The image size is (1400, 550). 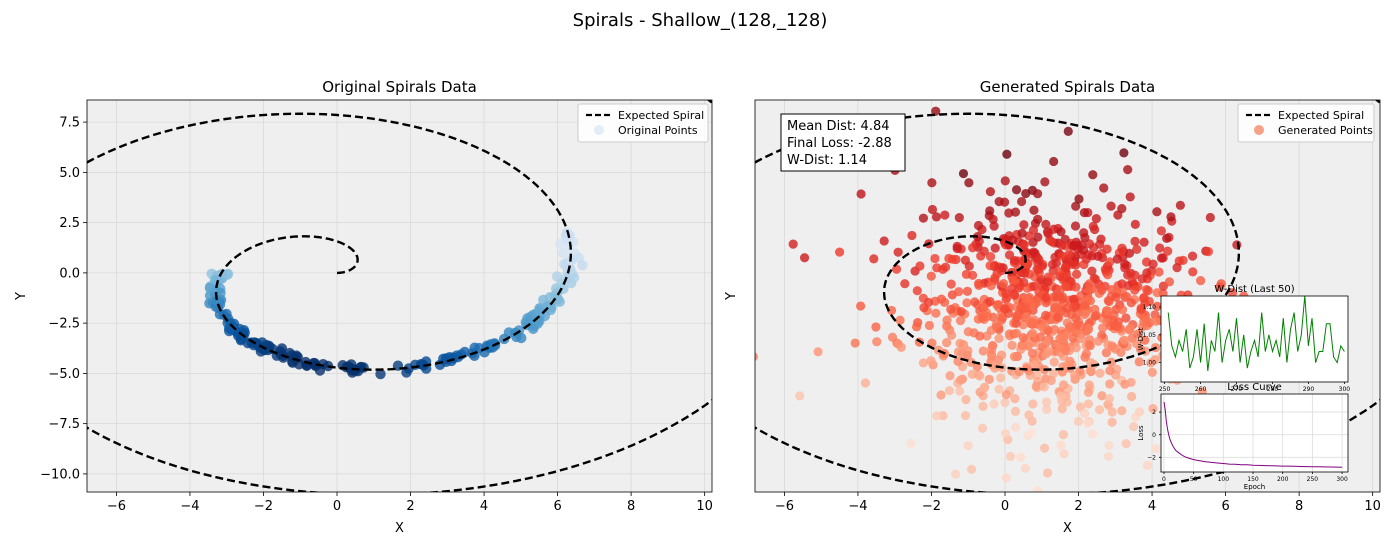 I want to click on y-tick-label: −2.5, so click(x=64, y=324).